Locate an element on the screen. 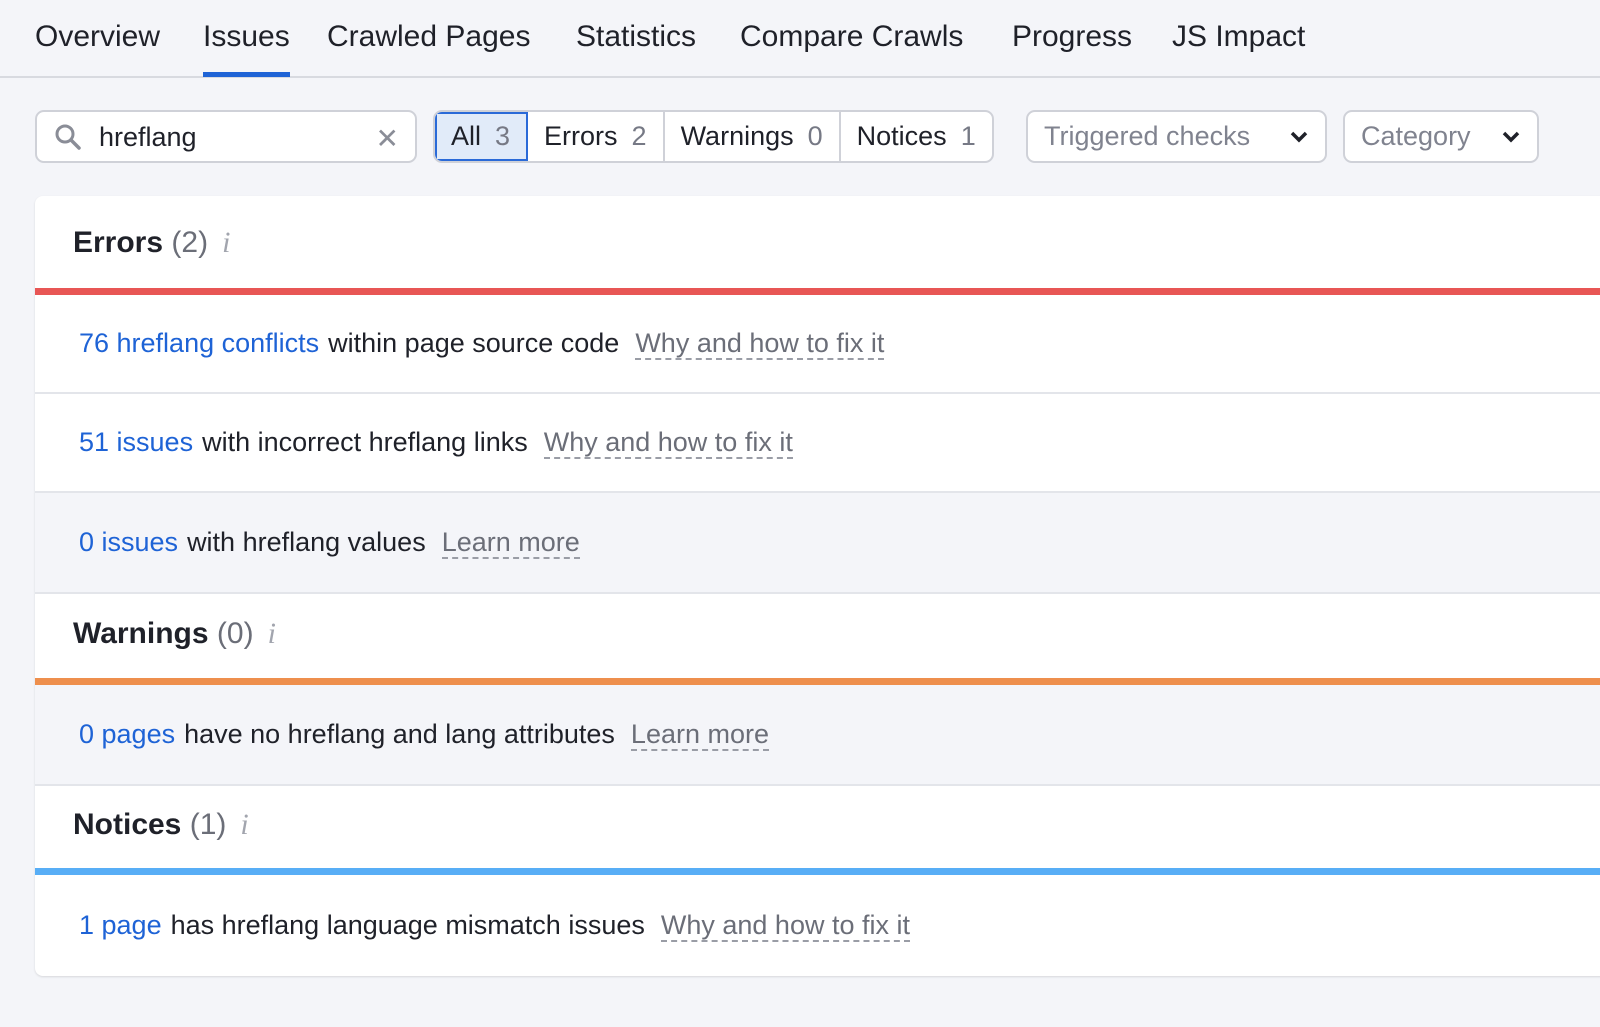 The height and width of the screenshot is (1027, 1600). tab-crawled-pages: Crawled Pages is located at coordinates (429, 36).